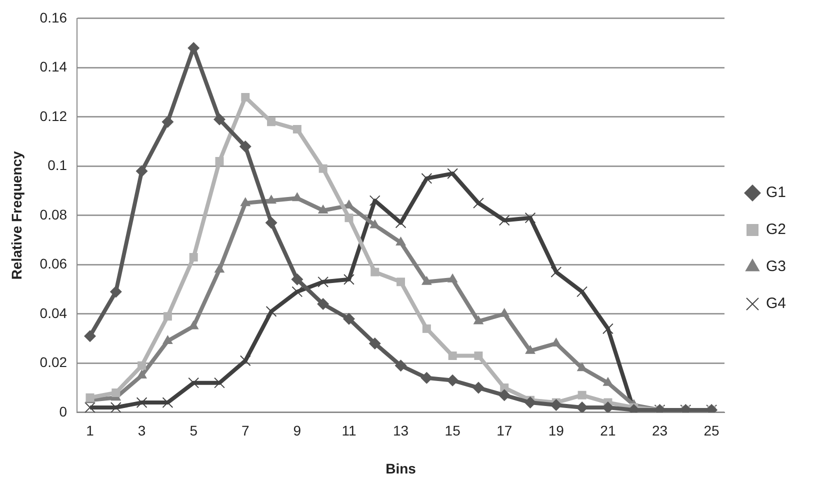  What do you see at coordinates (556, 430) in the screenshot?
I see `x-tick-label: 19` at bounding box center [556, 430].